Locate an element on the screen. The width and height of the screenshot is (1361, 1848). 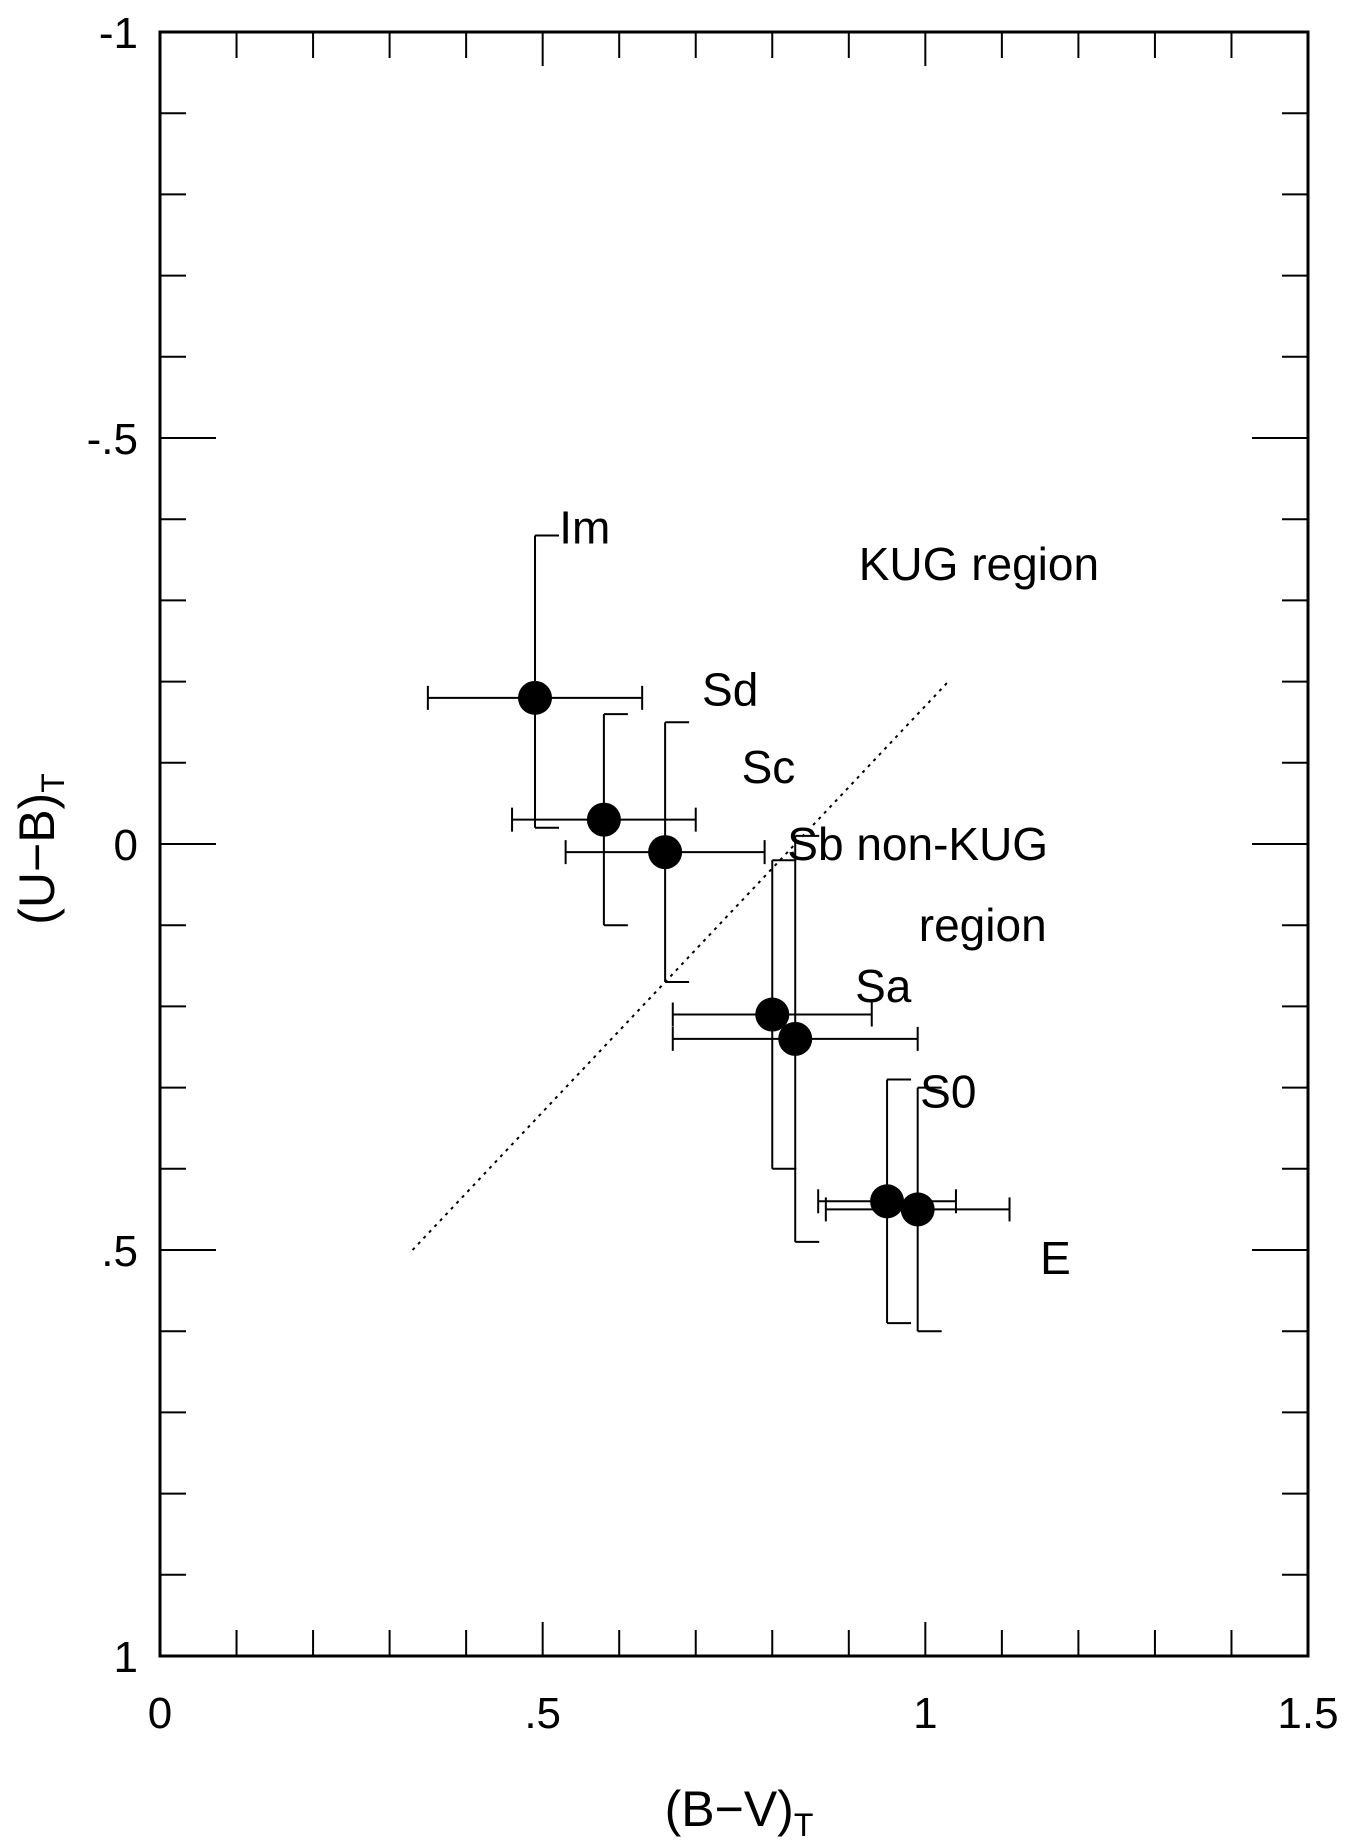
data-point-im is located at coordinates (535, 697).